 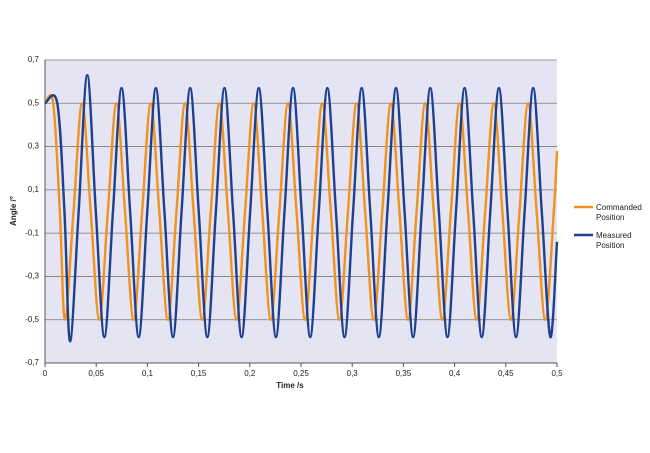 What do you see at coordinates (614, 240) in the screenshot?
I see `legend-label: Measured Position` at bounding box center [614, 240].